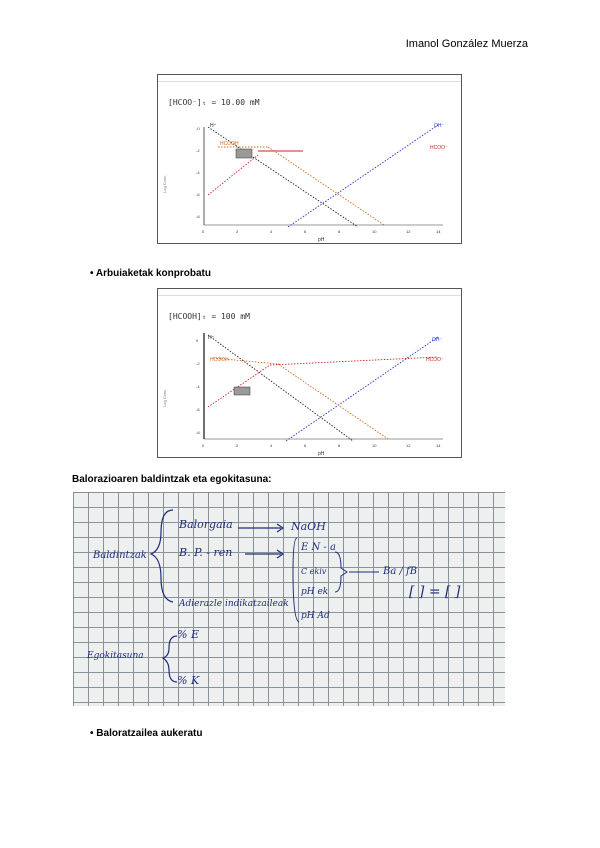 This screenshot has height=848, width=600. What do you see at coordinates (205, 552) in the screenshot?
I see `note-bp: B. P. - ren` at bounding box center [205, 552].